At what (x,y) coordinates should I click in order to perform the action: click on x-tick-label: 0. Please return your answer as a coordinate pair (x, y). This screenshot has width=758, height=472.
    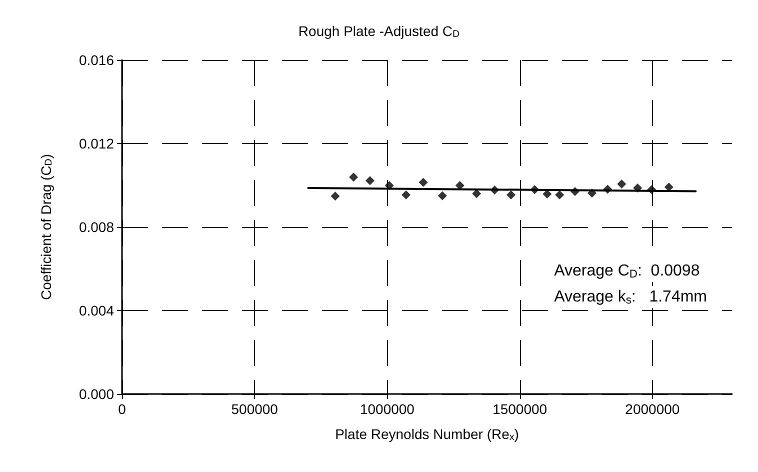
    Looking at the image, I should click on (122, 409).